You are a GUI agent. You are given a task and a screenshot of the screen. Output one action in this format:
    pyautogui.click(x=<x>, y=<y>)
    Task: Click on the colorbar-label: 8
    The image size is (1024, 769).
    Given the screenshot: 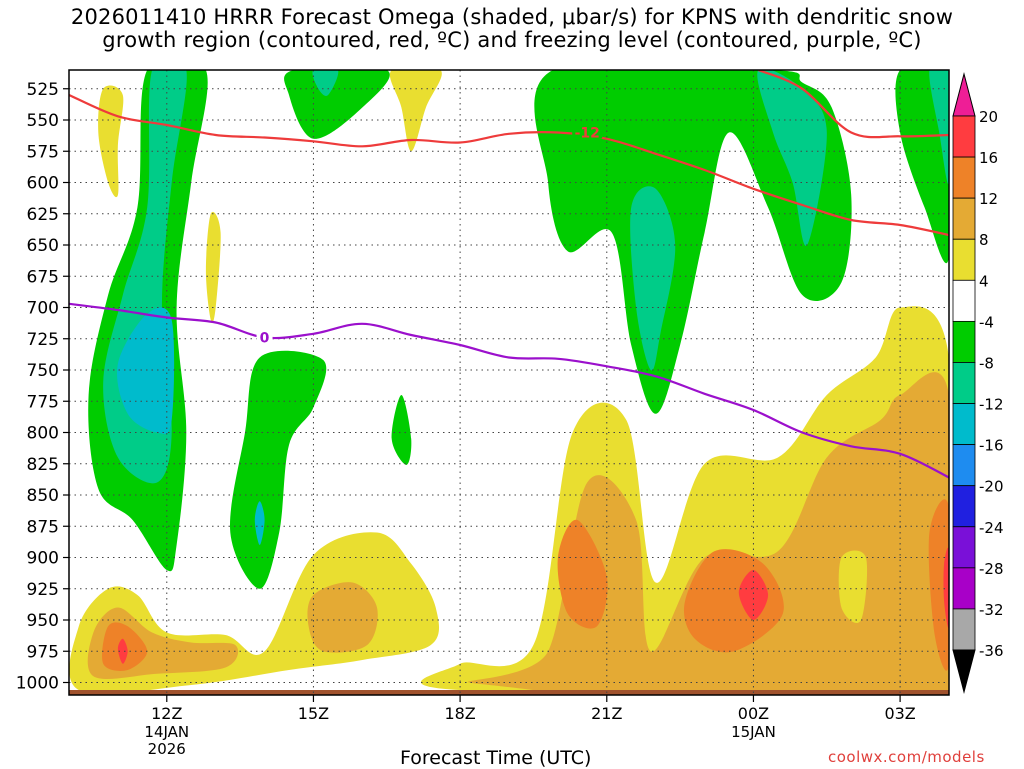 What is the action you would take?
    pyautogui.click(x=984, y=240)
    